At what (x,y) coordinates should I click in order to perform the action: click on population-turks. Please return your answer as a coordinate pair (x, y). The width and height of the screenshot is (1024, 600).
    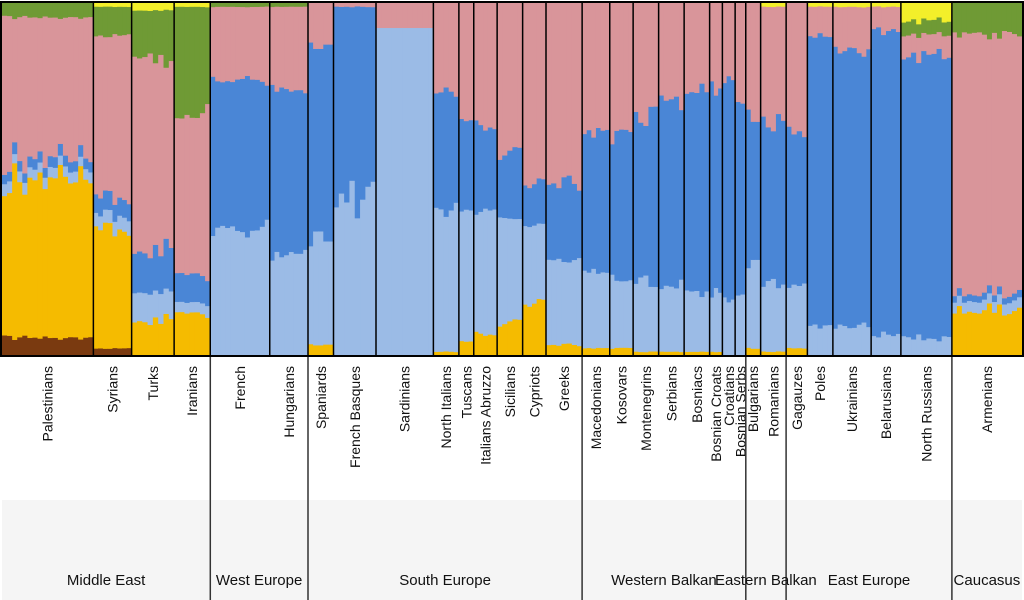
    Looking at the image, I should click on (153, 179).